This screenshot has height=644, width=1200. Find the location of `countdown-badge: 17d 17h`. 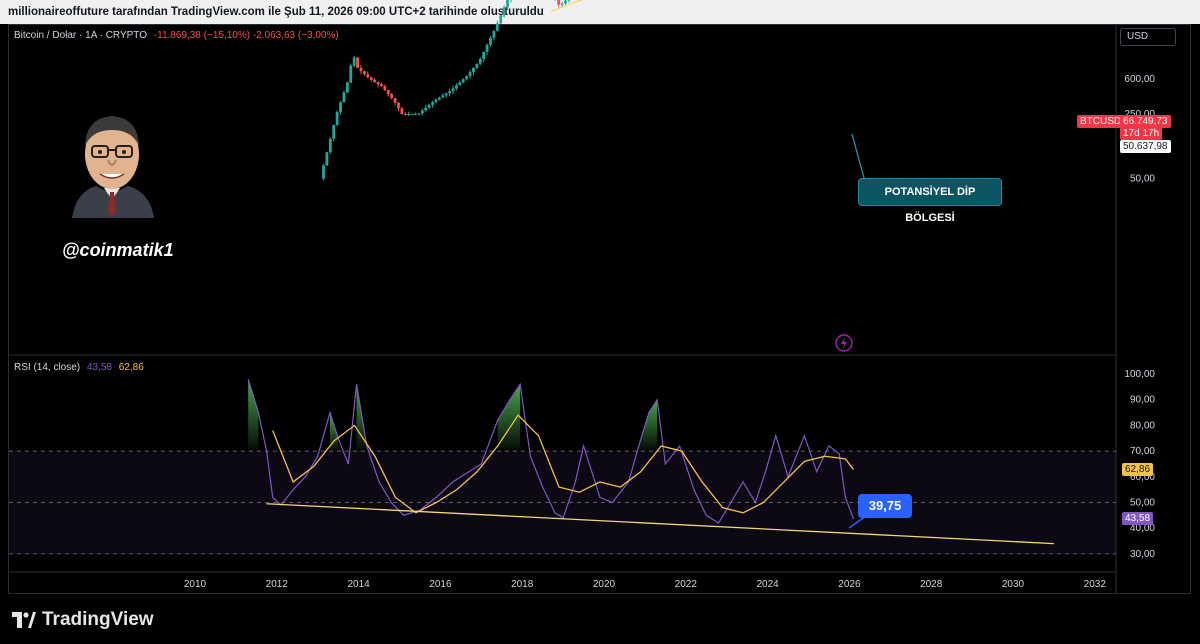

countdown-badge: 17d 17h is located at coordinates (1141, 133).